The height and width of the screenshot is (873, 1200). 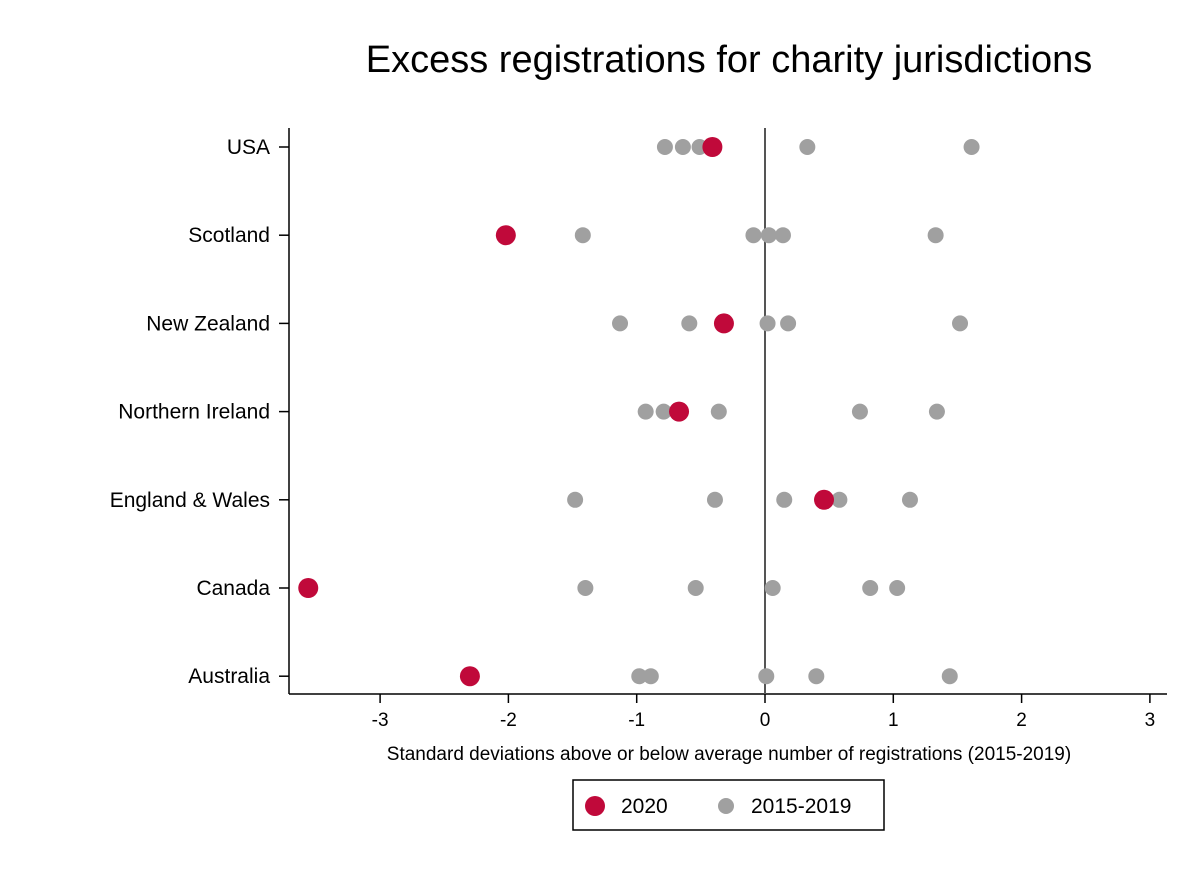 I want to click on x-tick-label: 1, so click(x=893, y=720).